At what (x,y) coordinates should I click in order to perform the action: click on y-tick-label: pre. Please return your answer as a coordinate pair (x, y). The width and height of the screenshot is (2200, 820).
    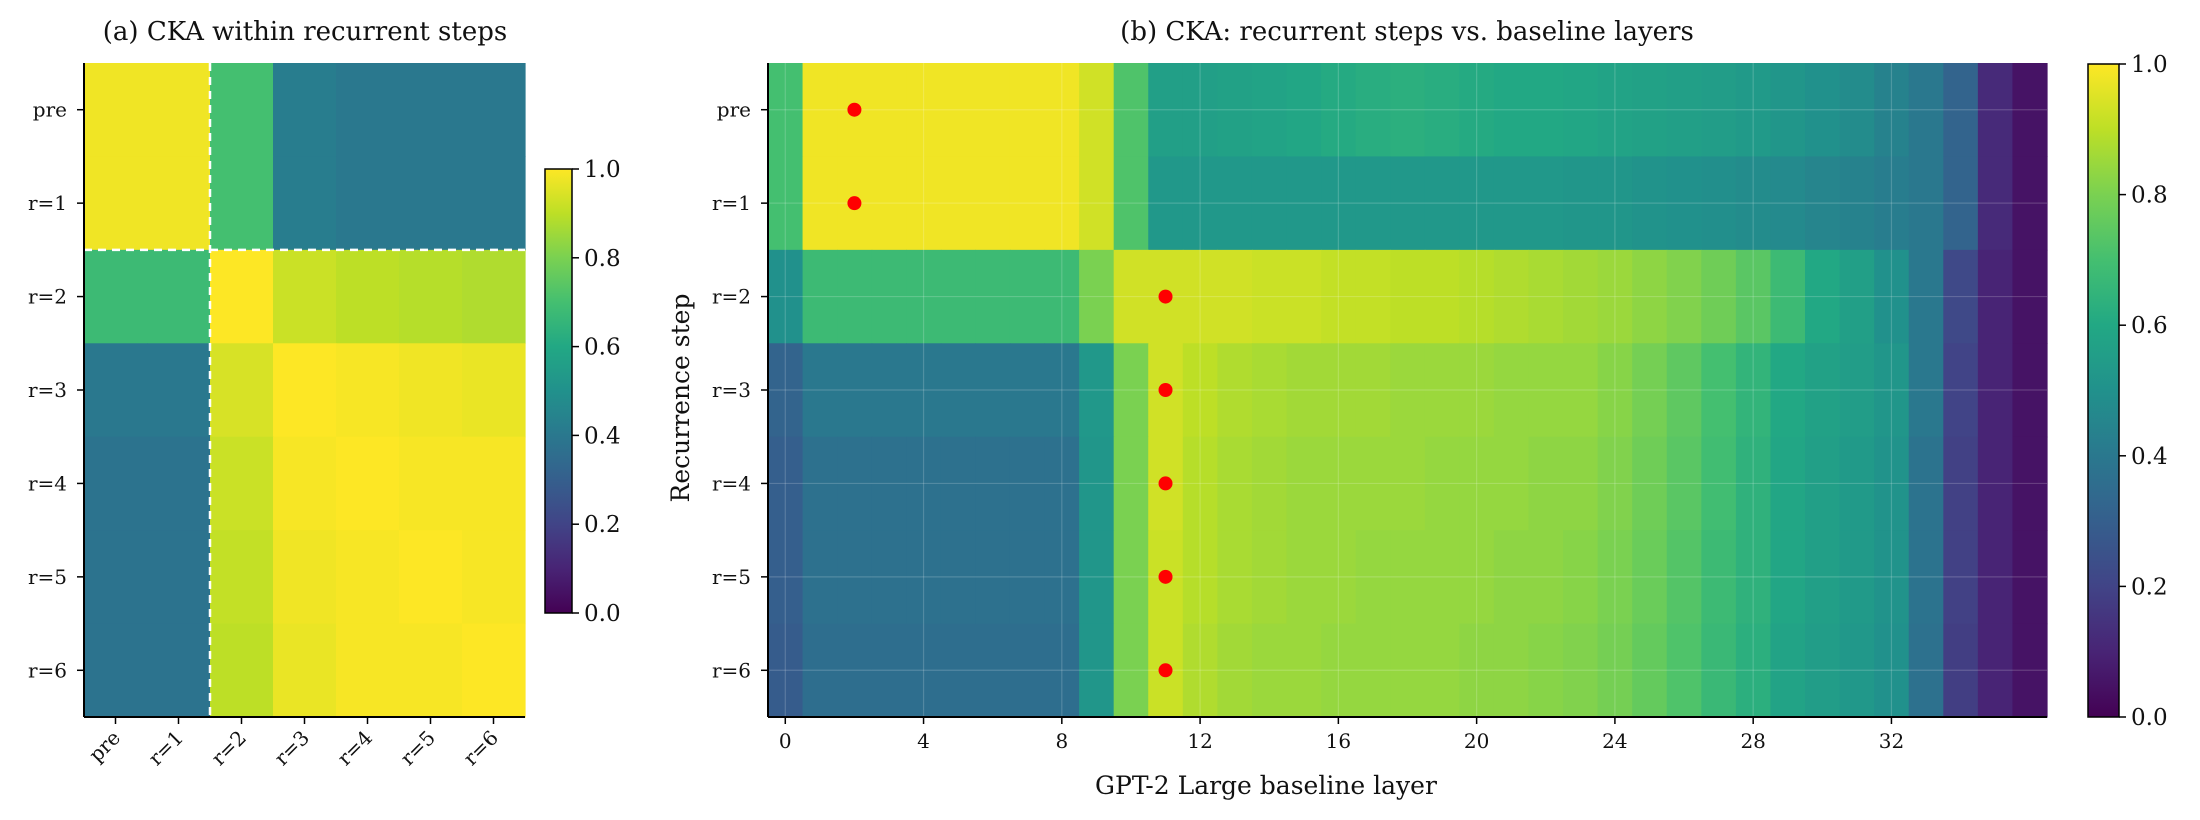
    Looking at the image, I should click on (50, 110).